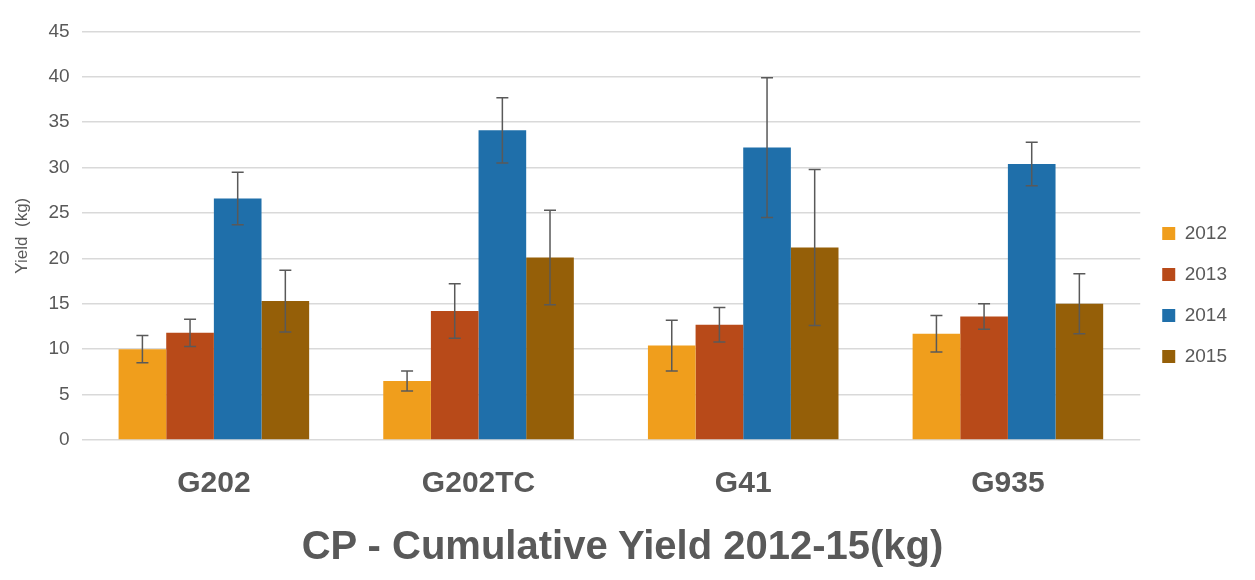 This screenshot has height=580, width=1255. What do you see at coordinates (1206, 314) in the screenshot?
I see `legend-label: 2014` at bounding box center [1206, 314].